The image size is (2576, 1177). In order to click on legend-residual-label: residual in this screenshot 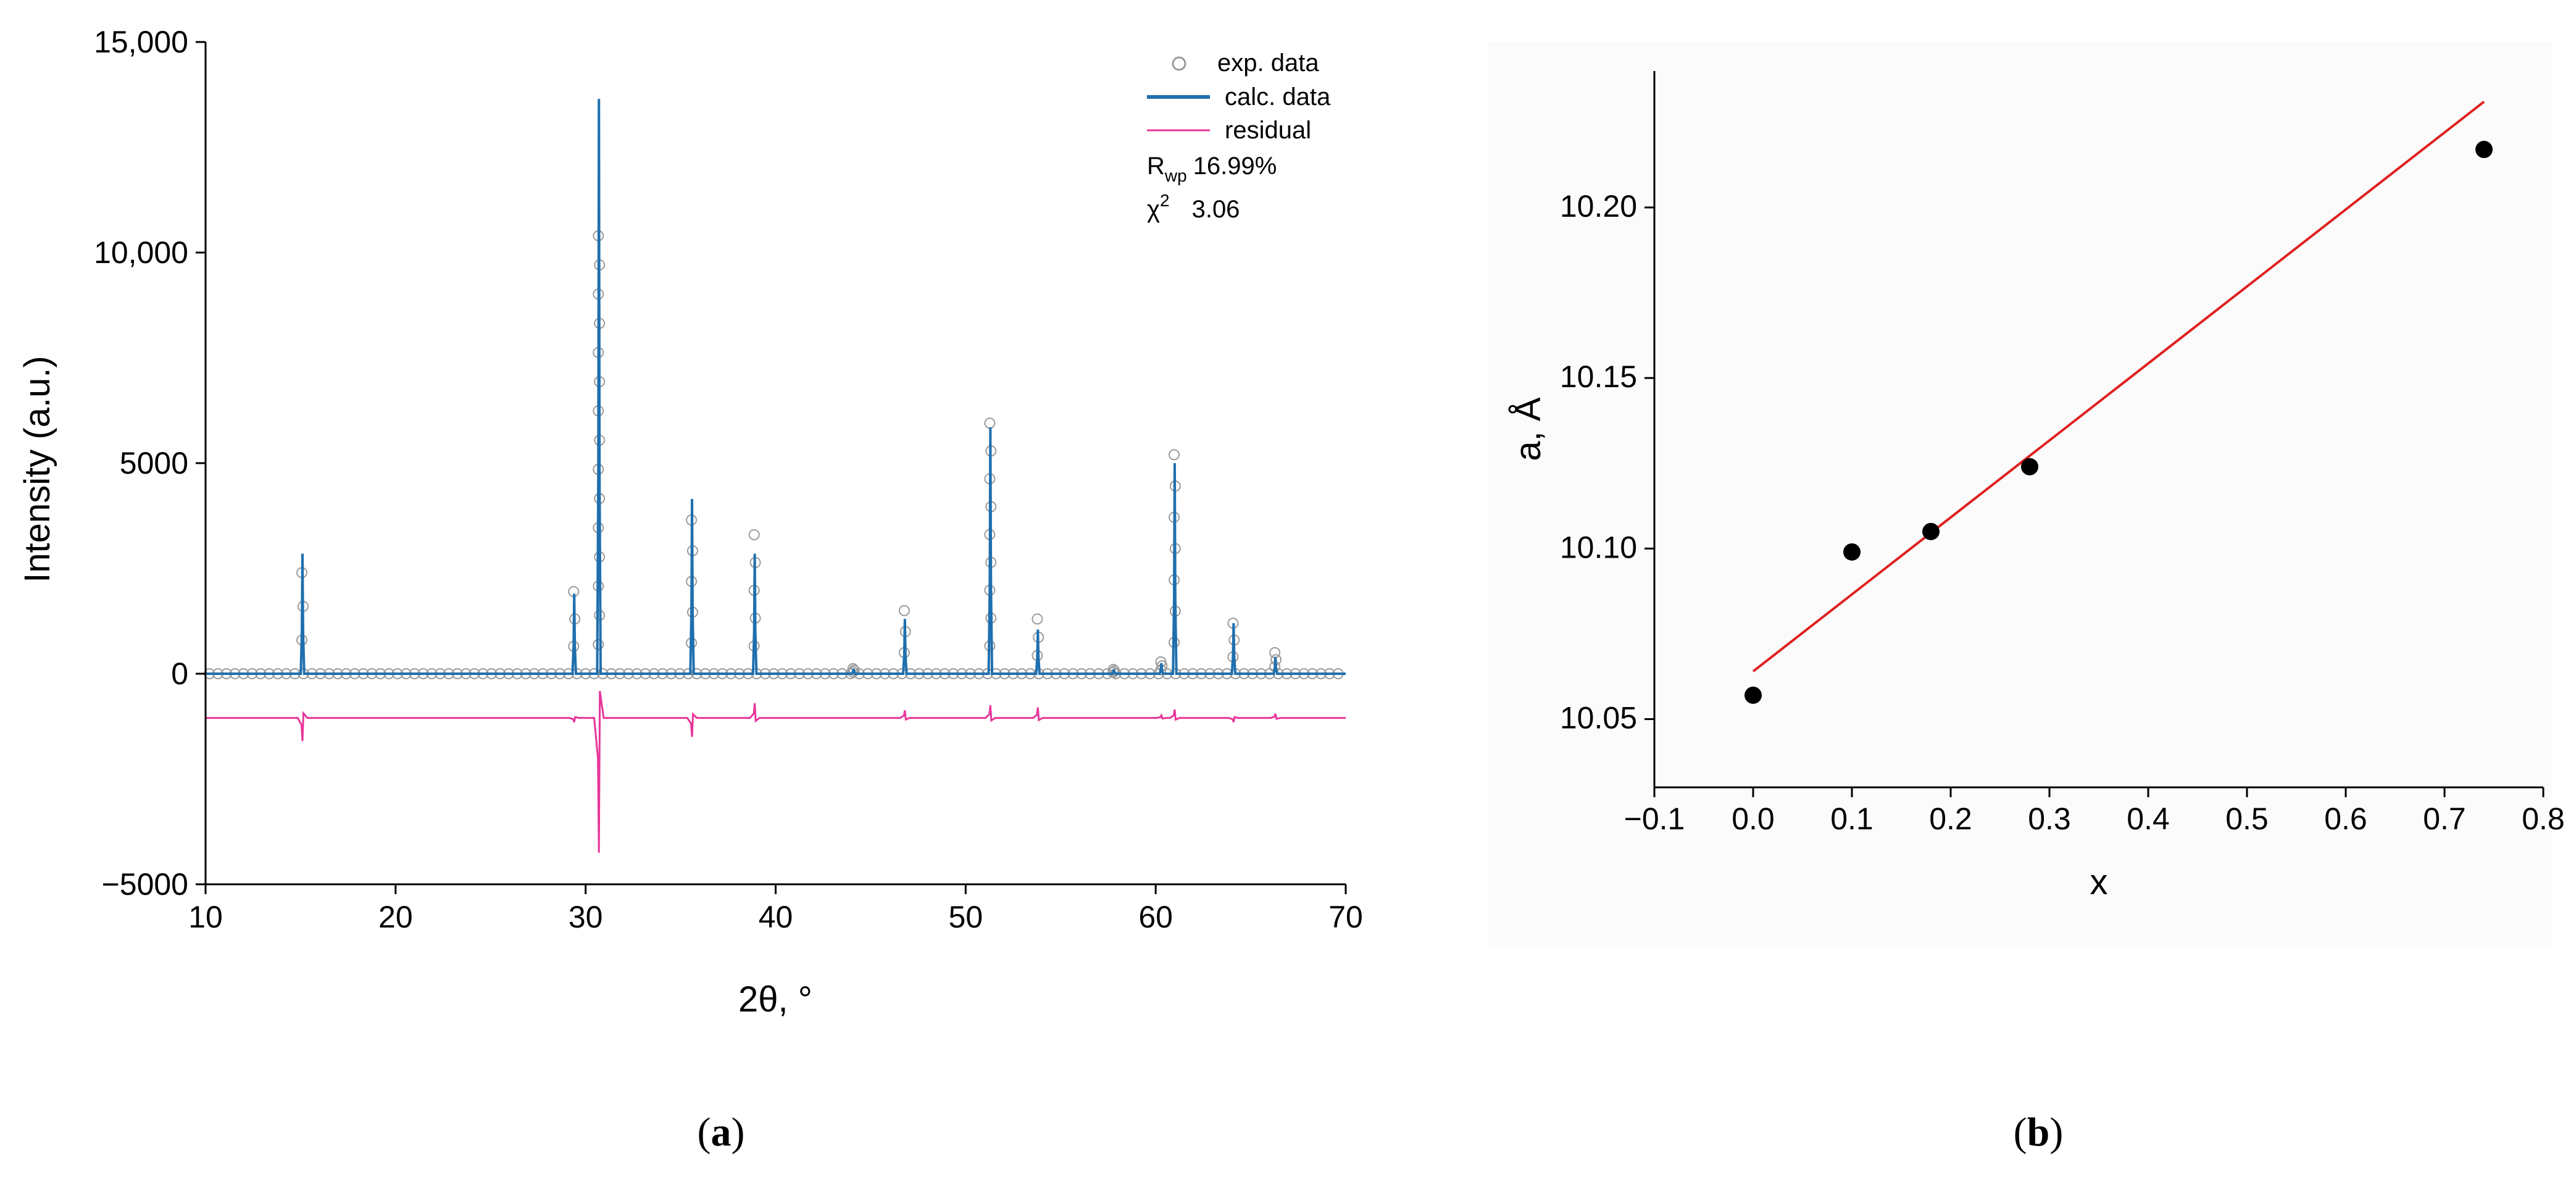, I will do `click(1268, 130)`.